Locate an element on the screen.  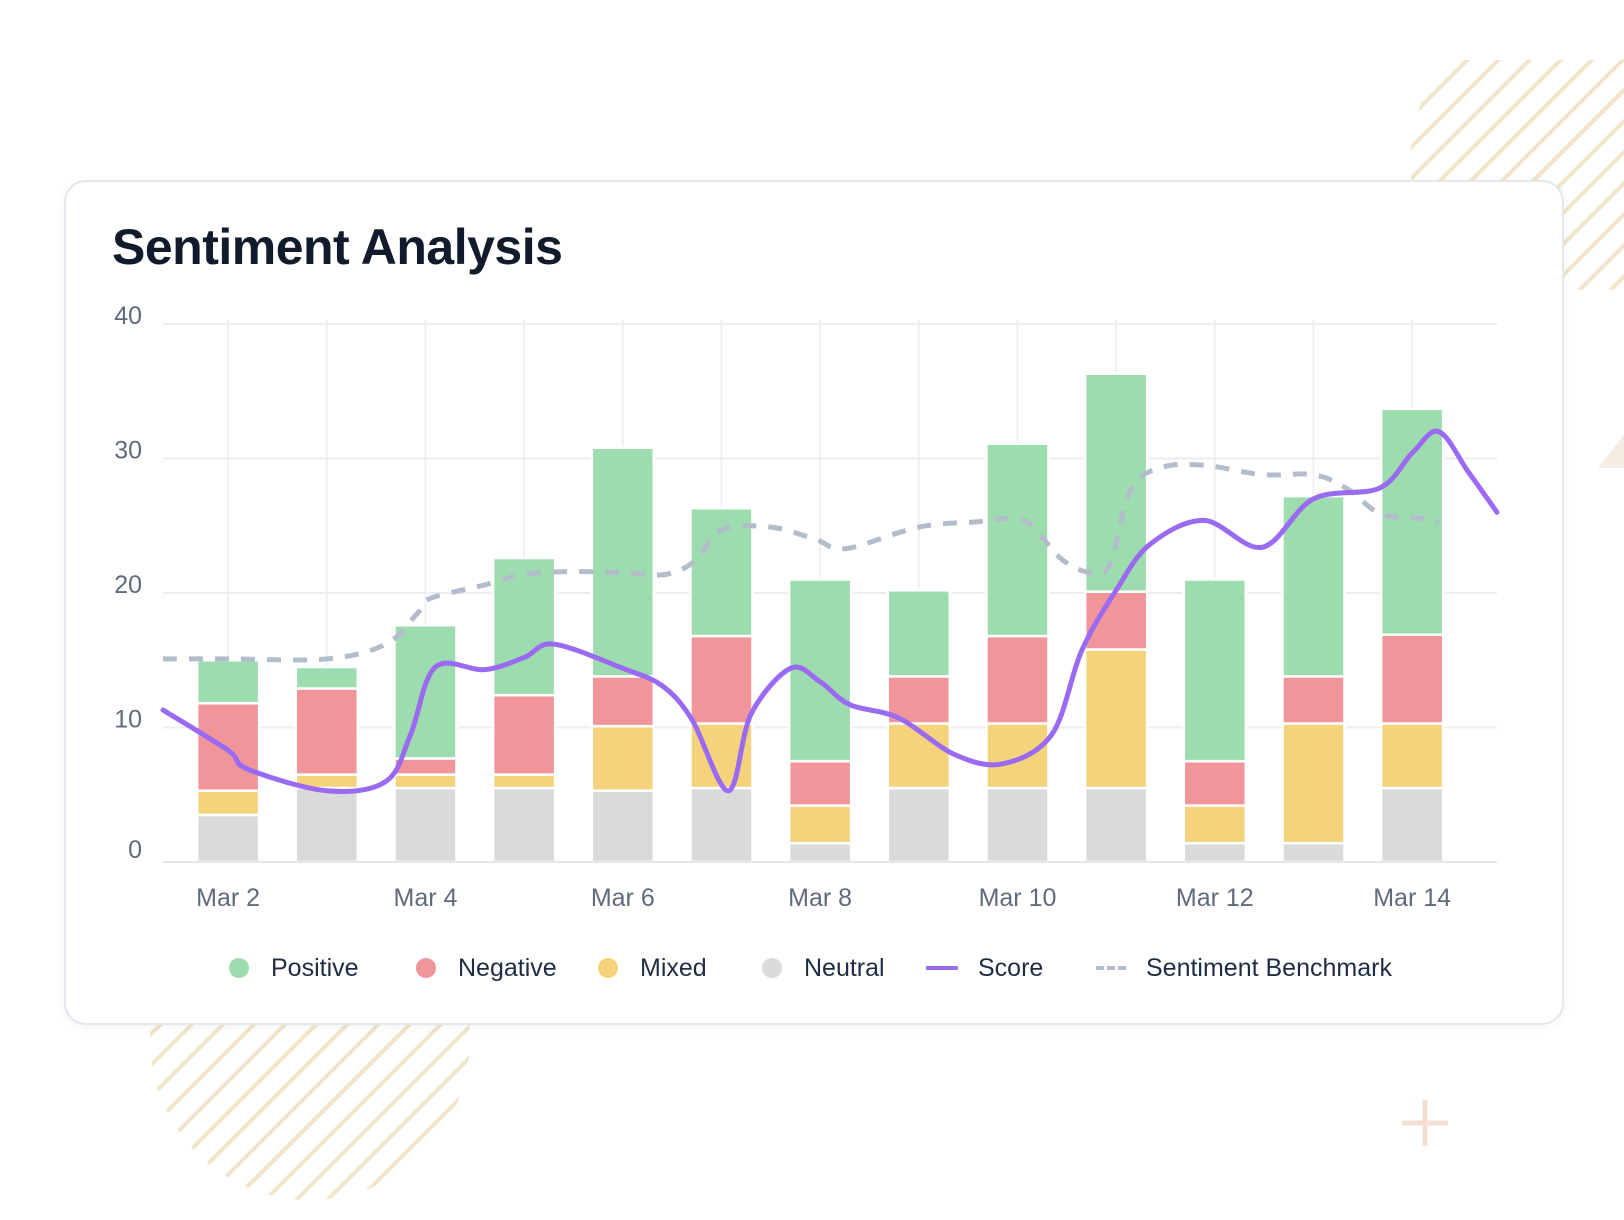
legend-label: Positive is located at coordinates (315, 967).